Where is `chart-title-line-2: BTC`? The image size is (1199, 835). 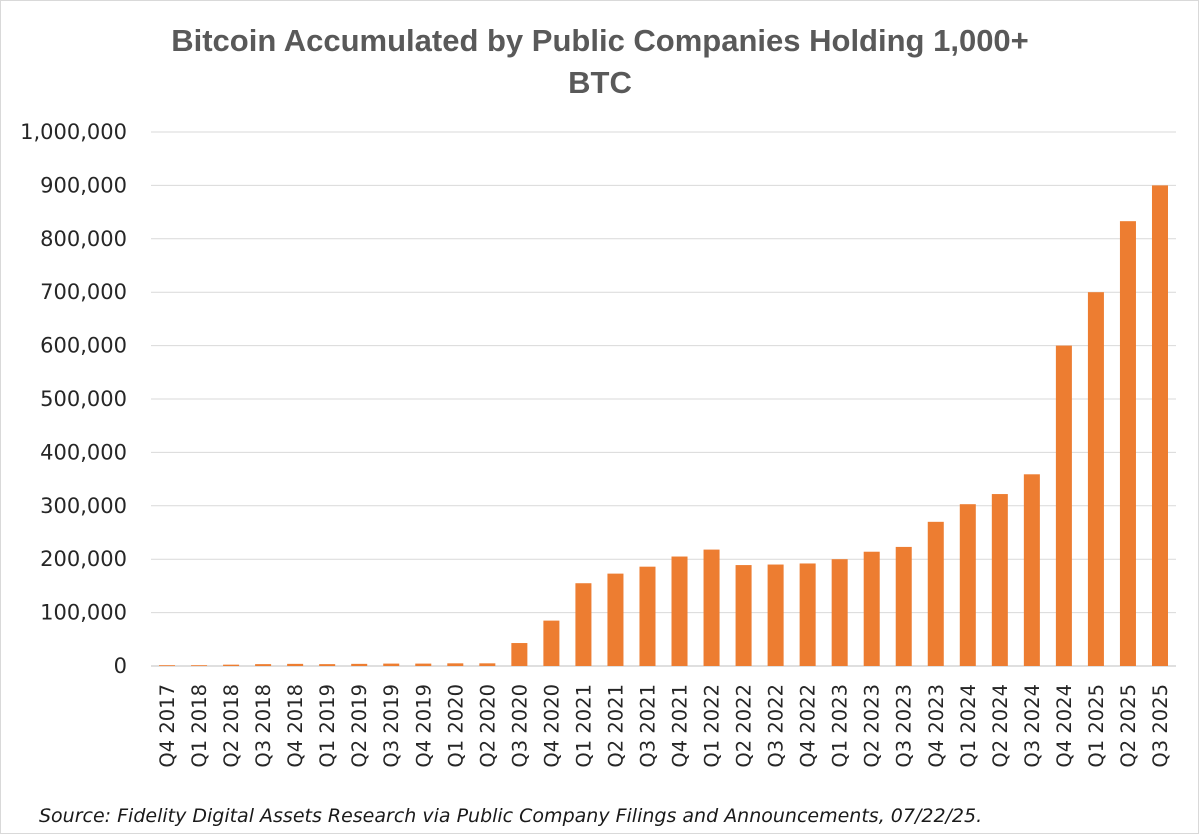 chart-title-line-2: BTC is located at coordinates (600, 82).